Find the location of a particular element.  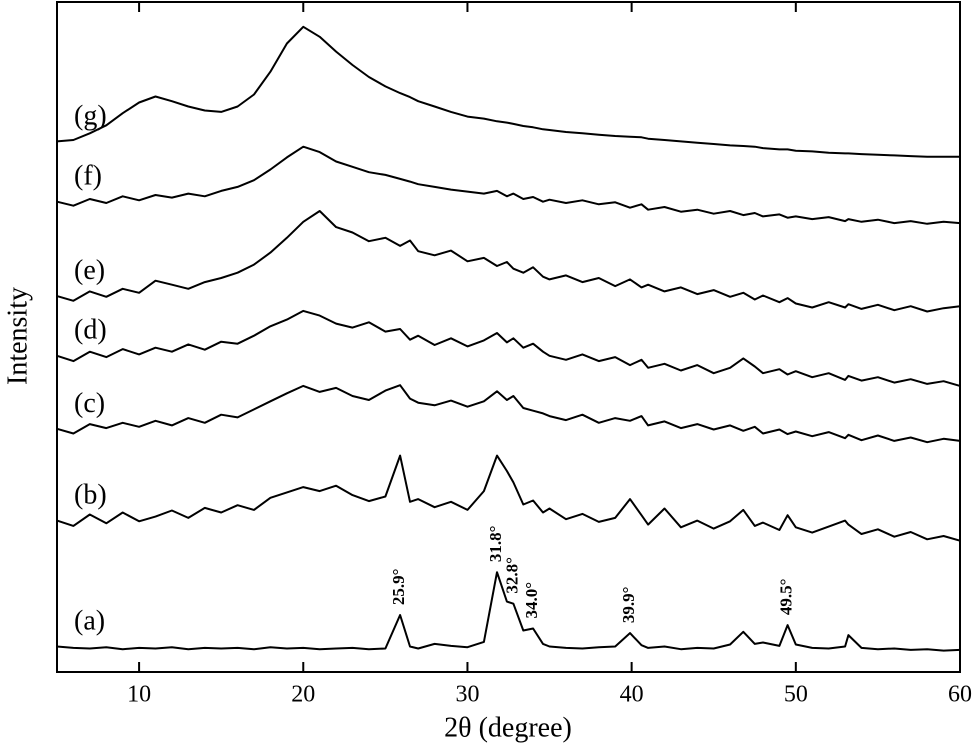

series-label: (c) is located at coordinates (89, 403).